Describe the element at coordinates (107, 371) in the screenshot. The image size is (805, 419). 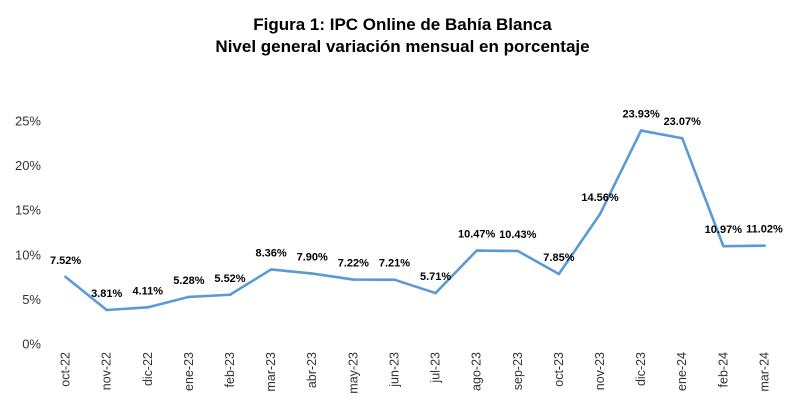
I see `x-tick-label: nov-22` at that location.